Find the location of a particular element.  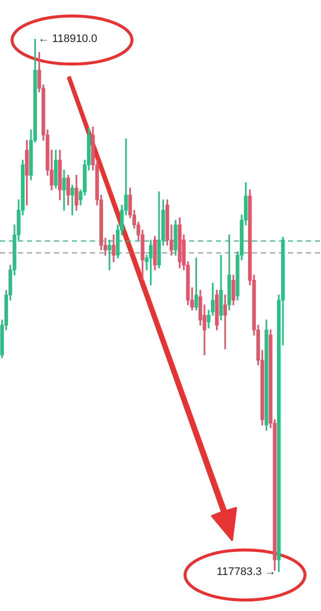

annotation: 117783.3 → is located at coordinates (246, 572).